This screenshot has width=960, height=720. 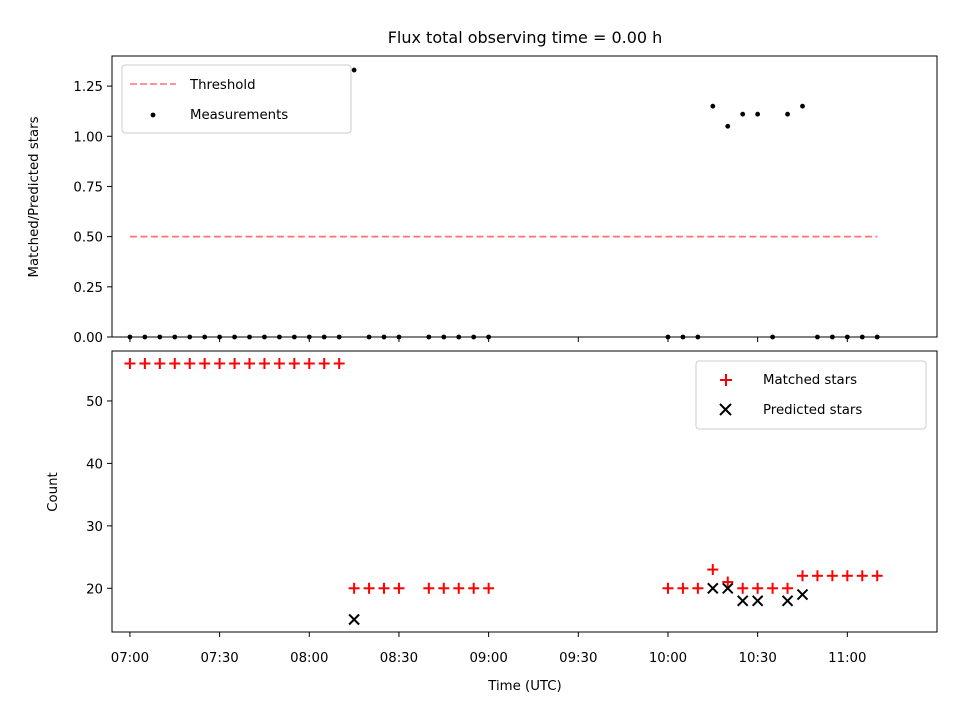 I want to click on top-legend-box, so click(x=236, y=99).